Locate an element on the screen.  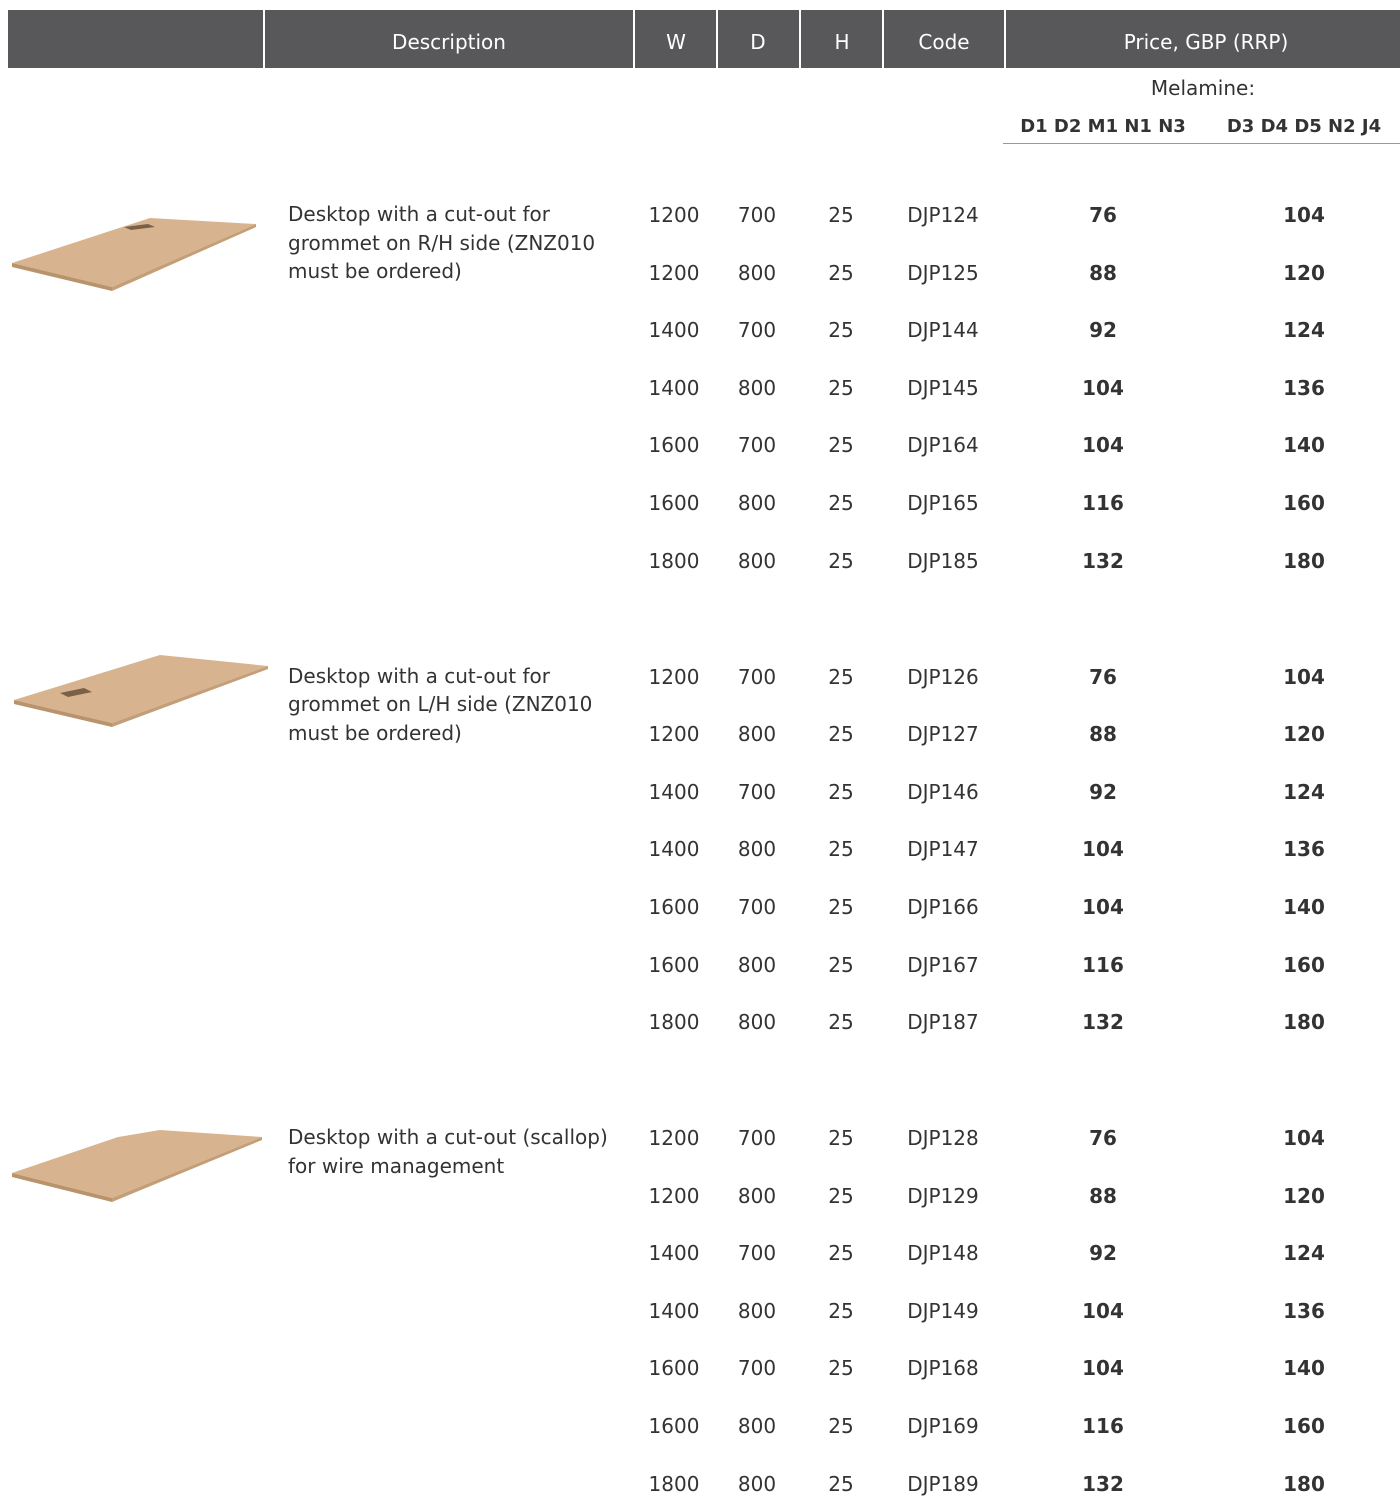
price-group: D3 D4 D5 N2 J4 is located at coordinates (1304, 126).